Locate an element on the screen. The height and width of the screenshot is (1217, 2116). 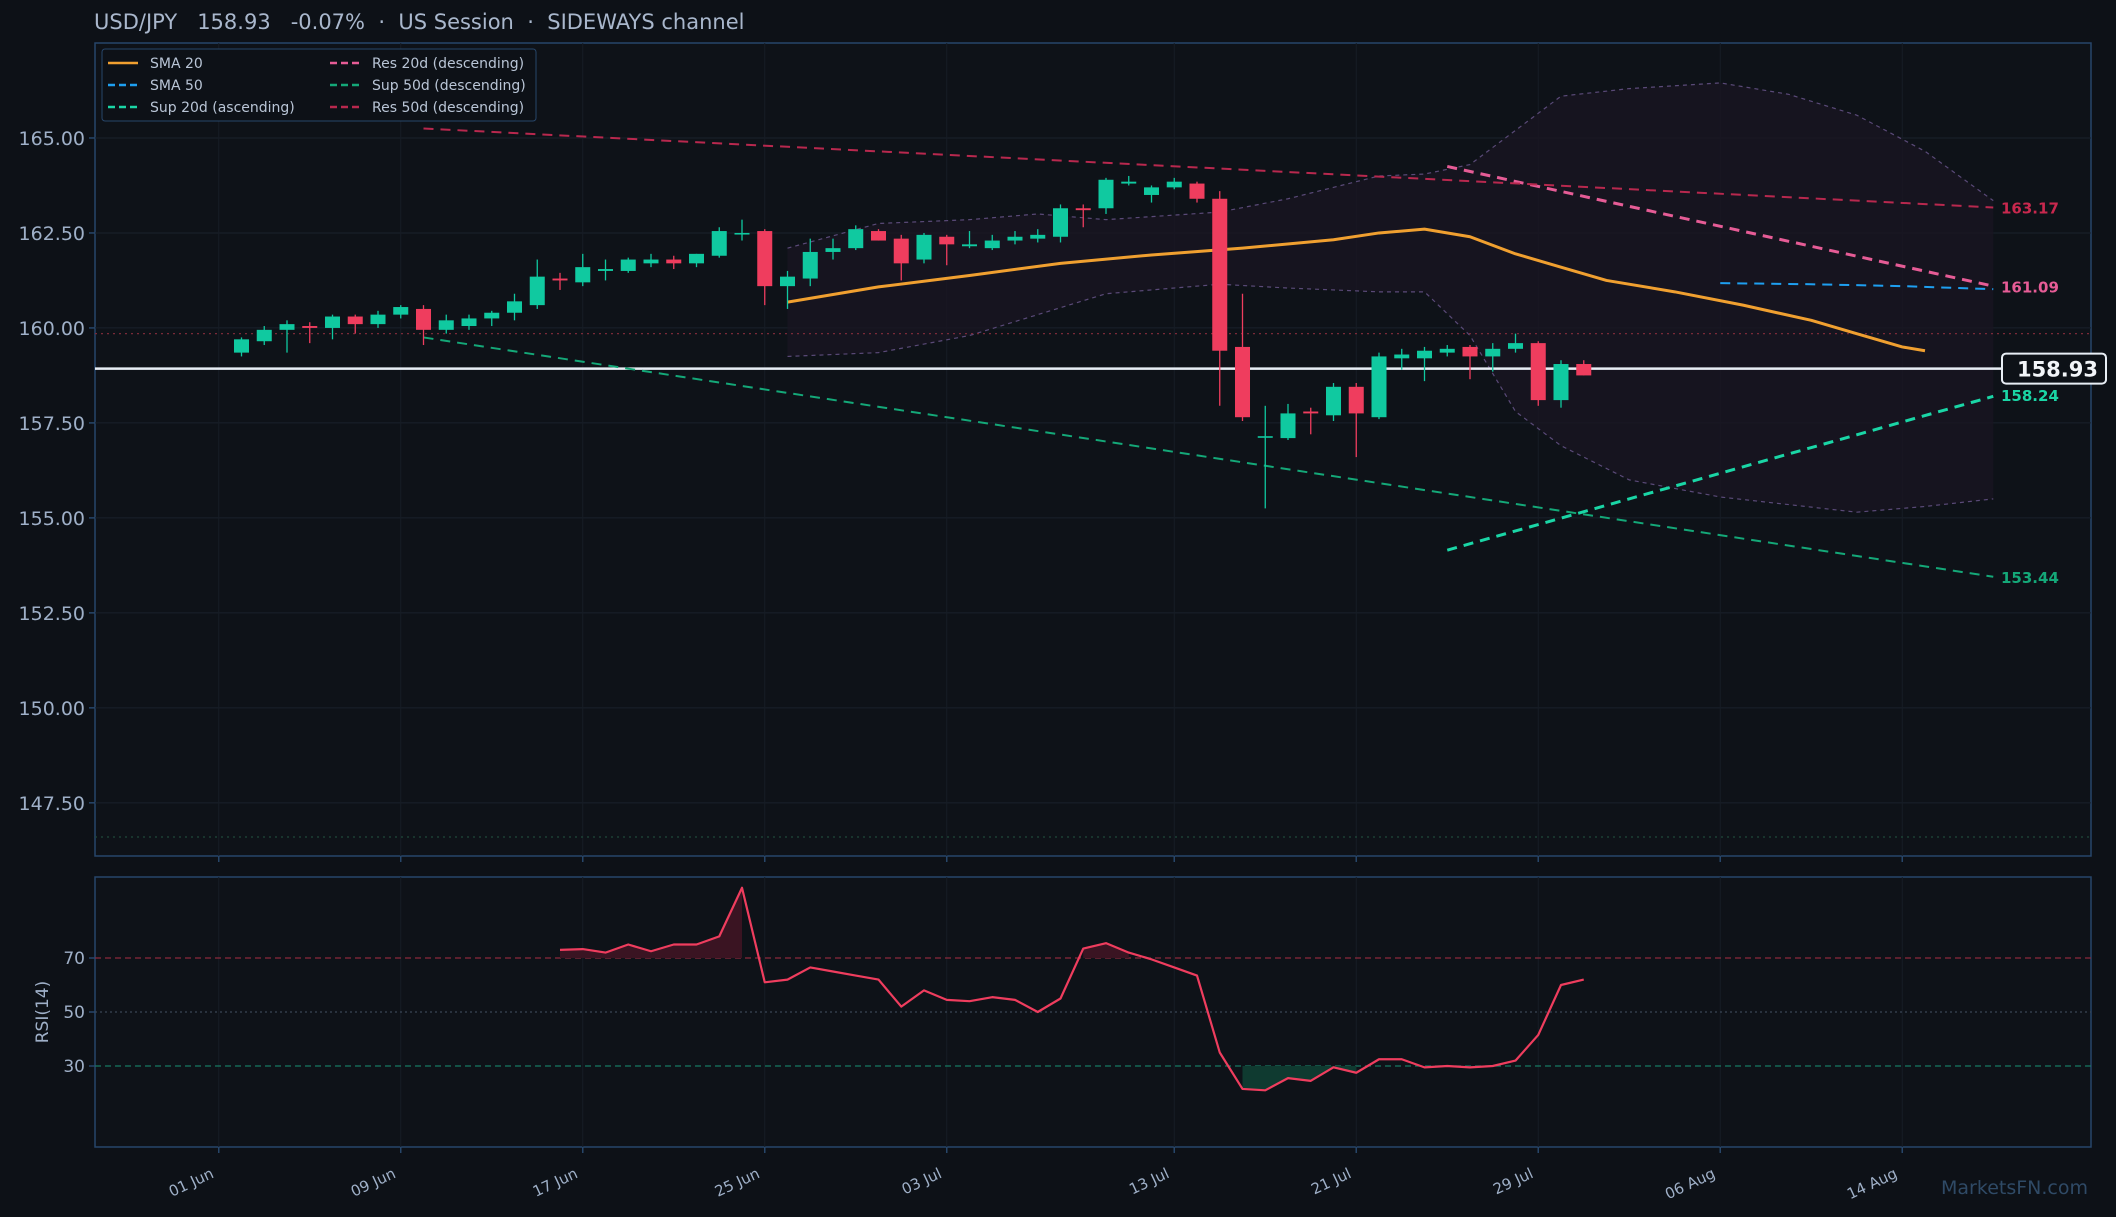
rsi-ytick-label: 30 is located at coordinates (74, 1067).